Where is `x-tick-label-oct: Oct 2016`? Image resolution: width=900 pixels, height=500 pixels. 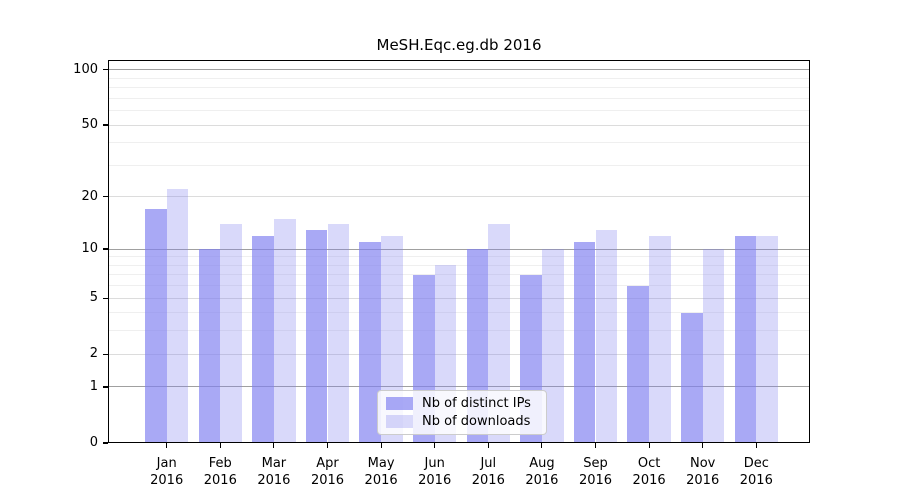 x-tick-label-oct: Oct 2016 is located at coordinates (649, 472).